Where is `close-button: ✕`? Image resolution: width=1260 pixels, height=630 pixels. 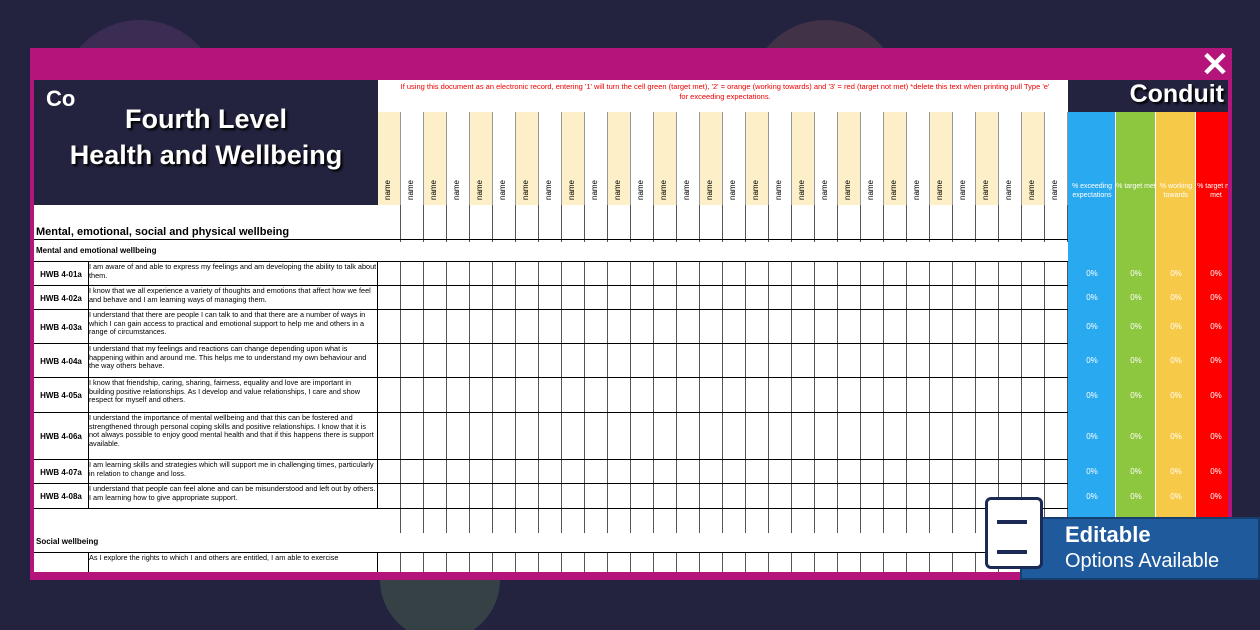
close-button: ✕ is located at coordinates (1215, 65).